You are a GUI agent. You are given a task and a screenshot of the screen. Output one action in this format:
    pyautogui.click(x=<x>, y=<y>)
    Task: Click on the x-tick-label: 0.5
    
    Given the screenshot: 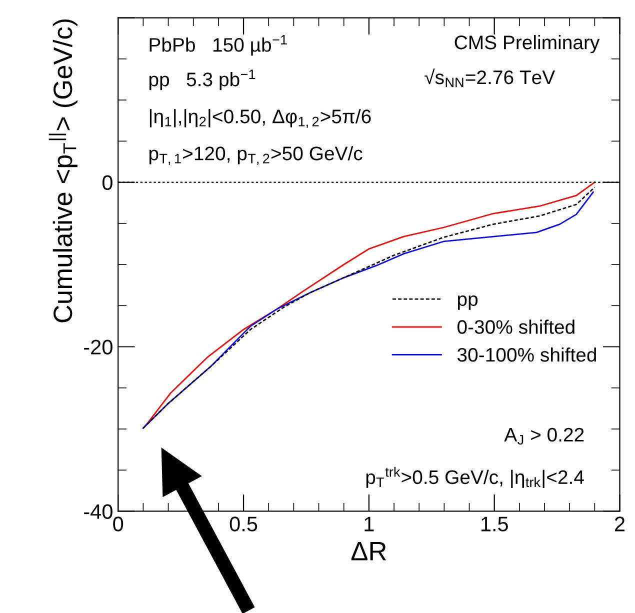 What is the action you would take?
    pyautogui.click(x=244, y=524)
    